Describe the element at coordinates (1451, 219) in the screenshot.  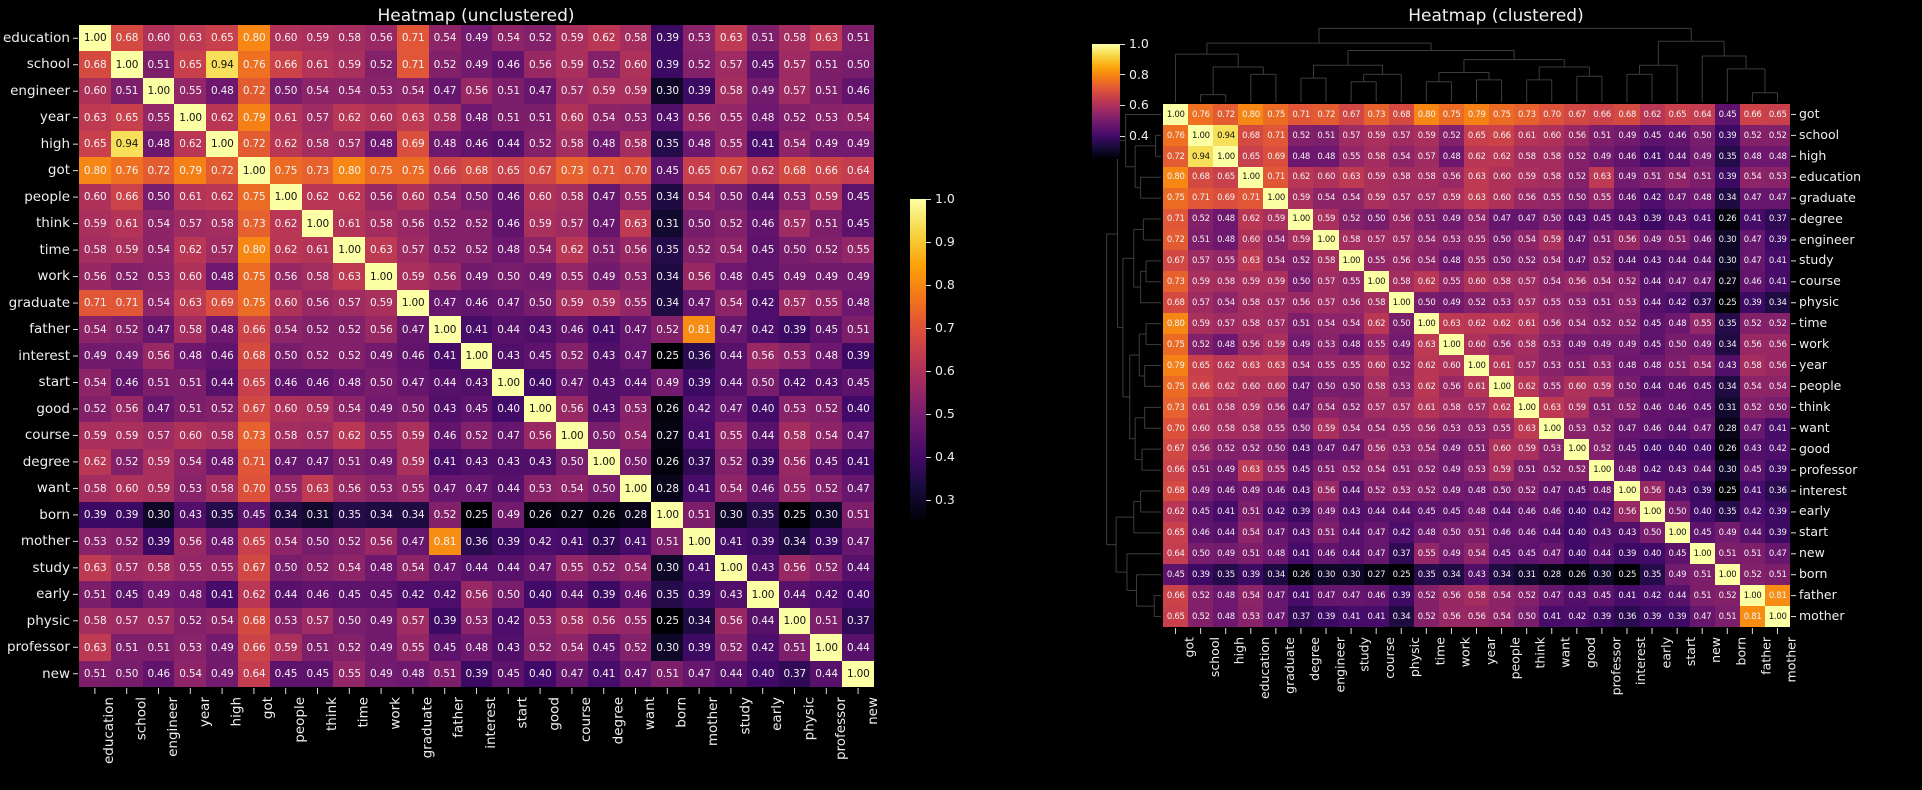
I see `heatmap-cell: 0.49` at that location.